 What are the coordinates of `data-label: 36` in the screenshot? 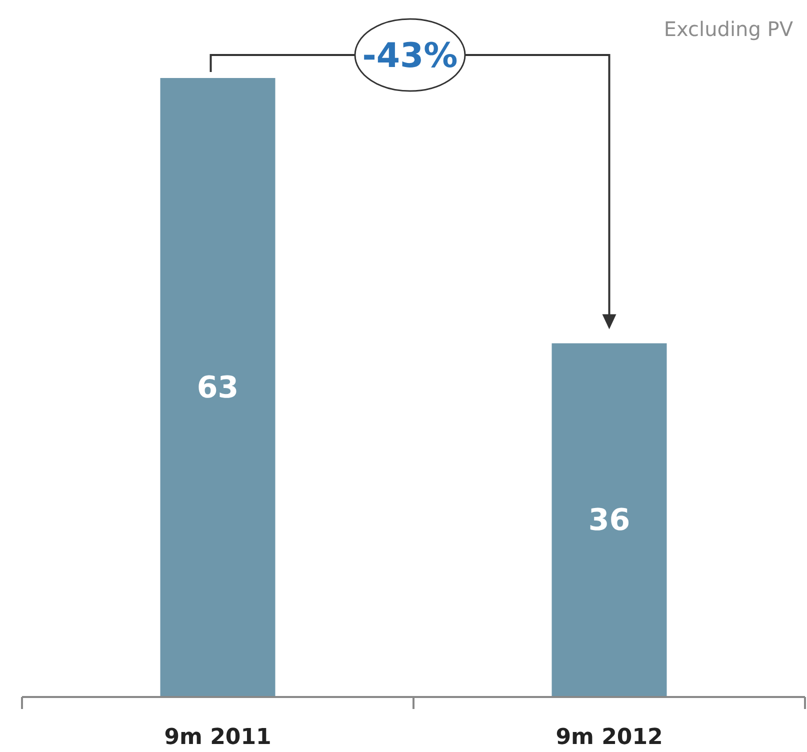 It's located at (609, 520).